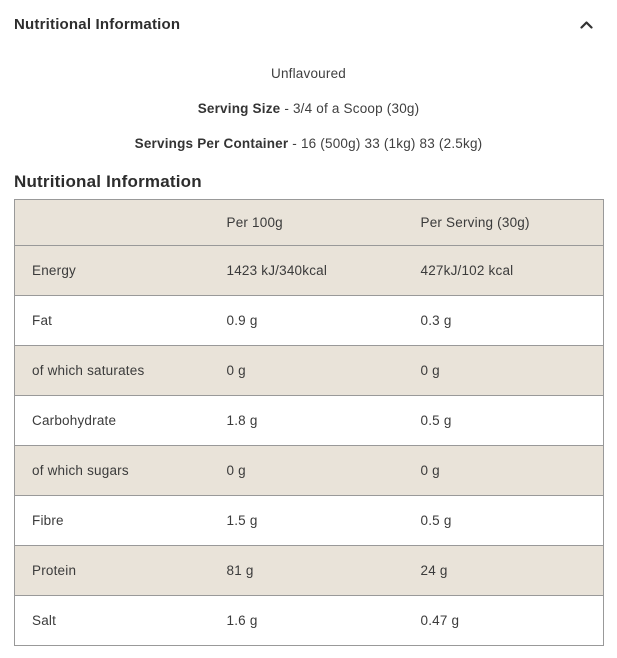  I want to click on serving-size-label: Serving Size, so click(239, 108).